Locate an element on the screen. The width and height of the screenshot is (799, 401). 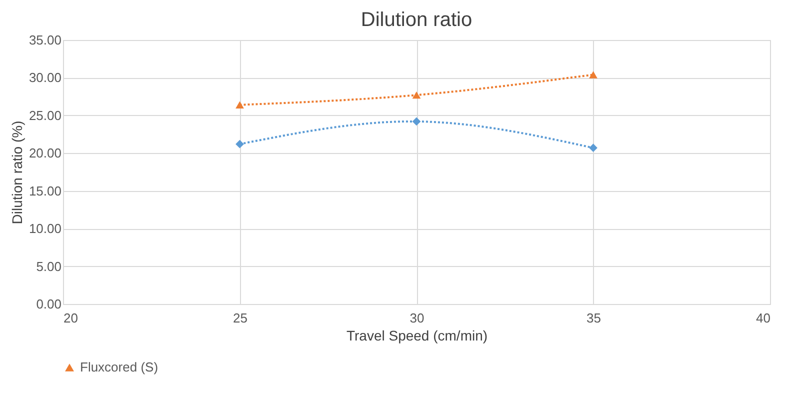
y-tick-label: 15.00 is located at coordinates (45, 190).